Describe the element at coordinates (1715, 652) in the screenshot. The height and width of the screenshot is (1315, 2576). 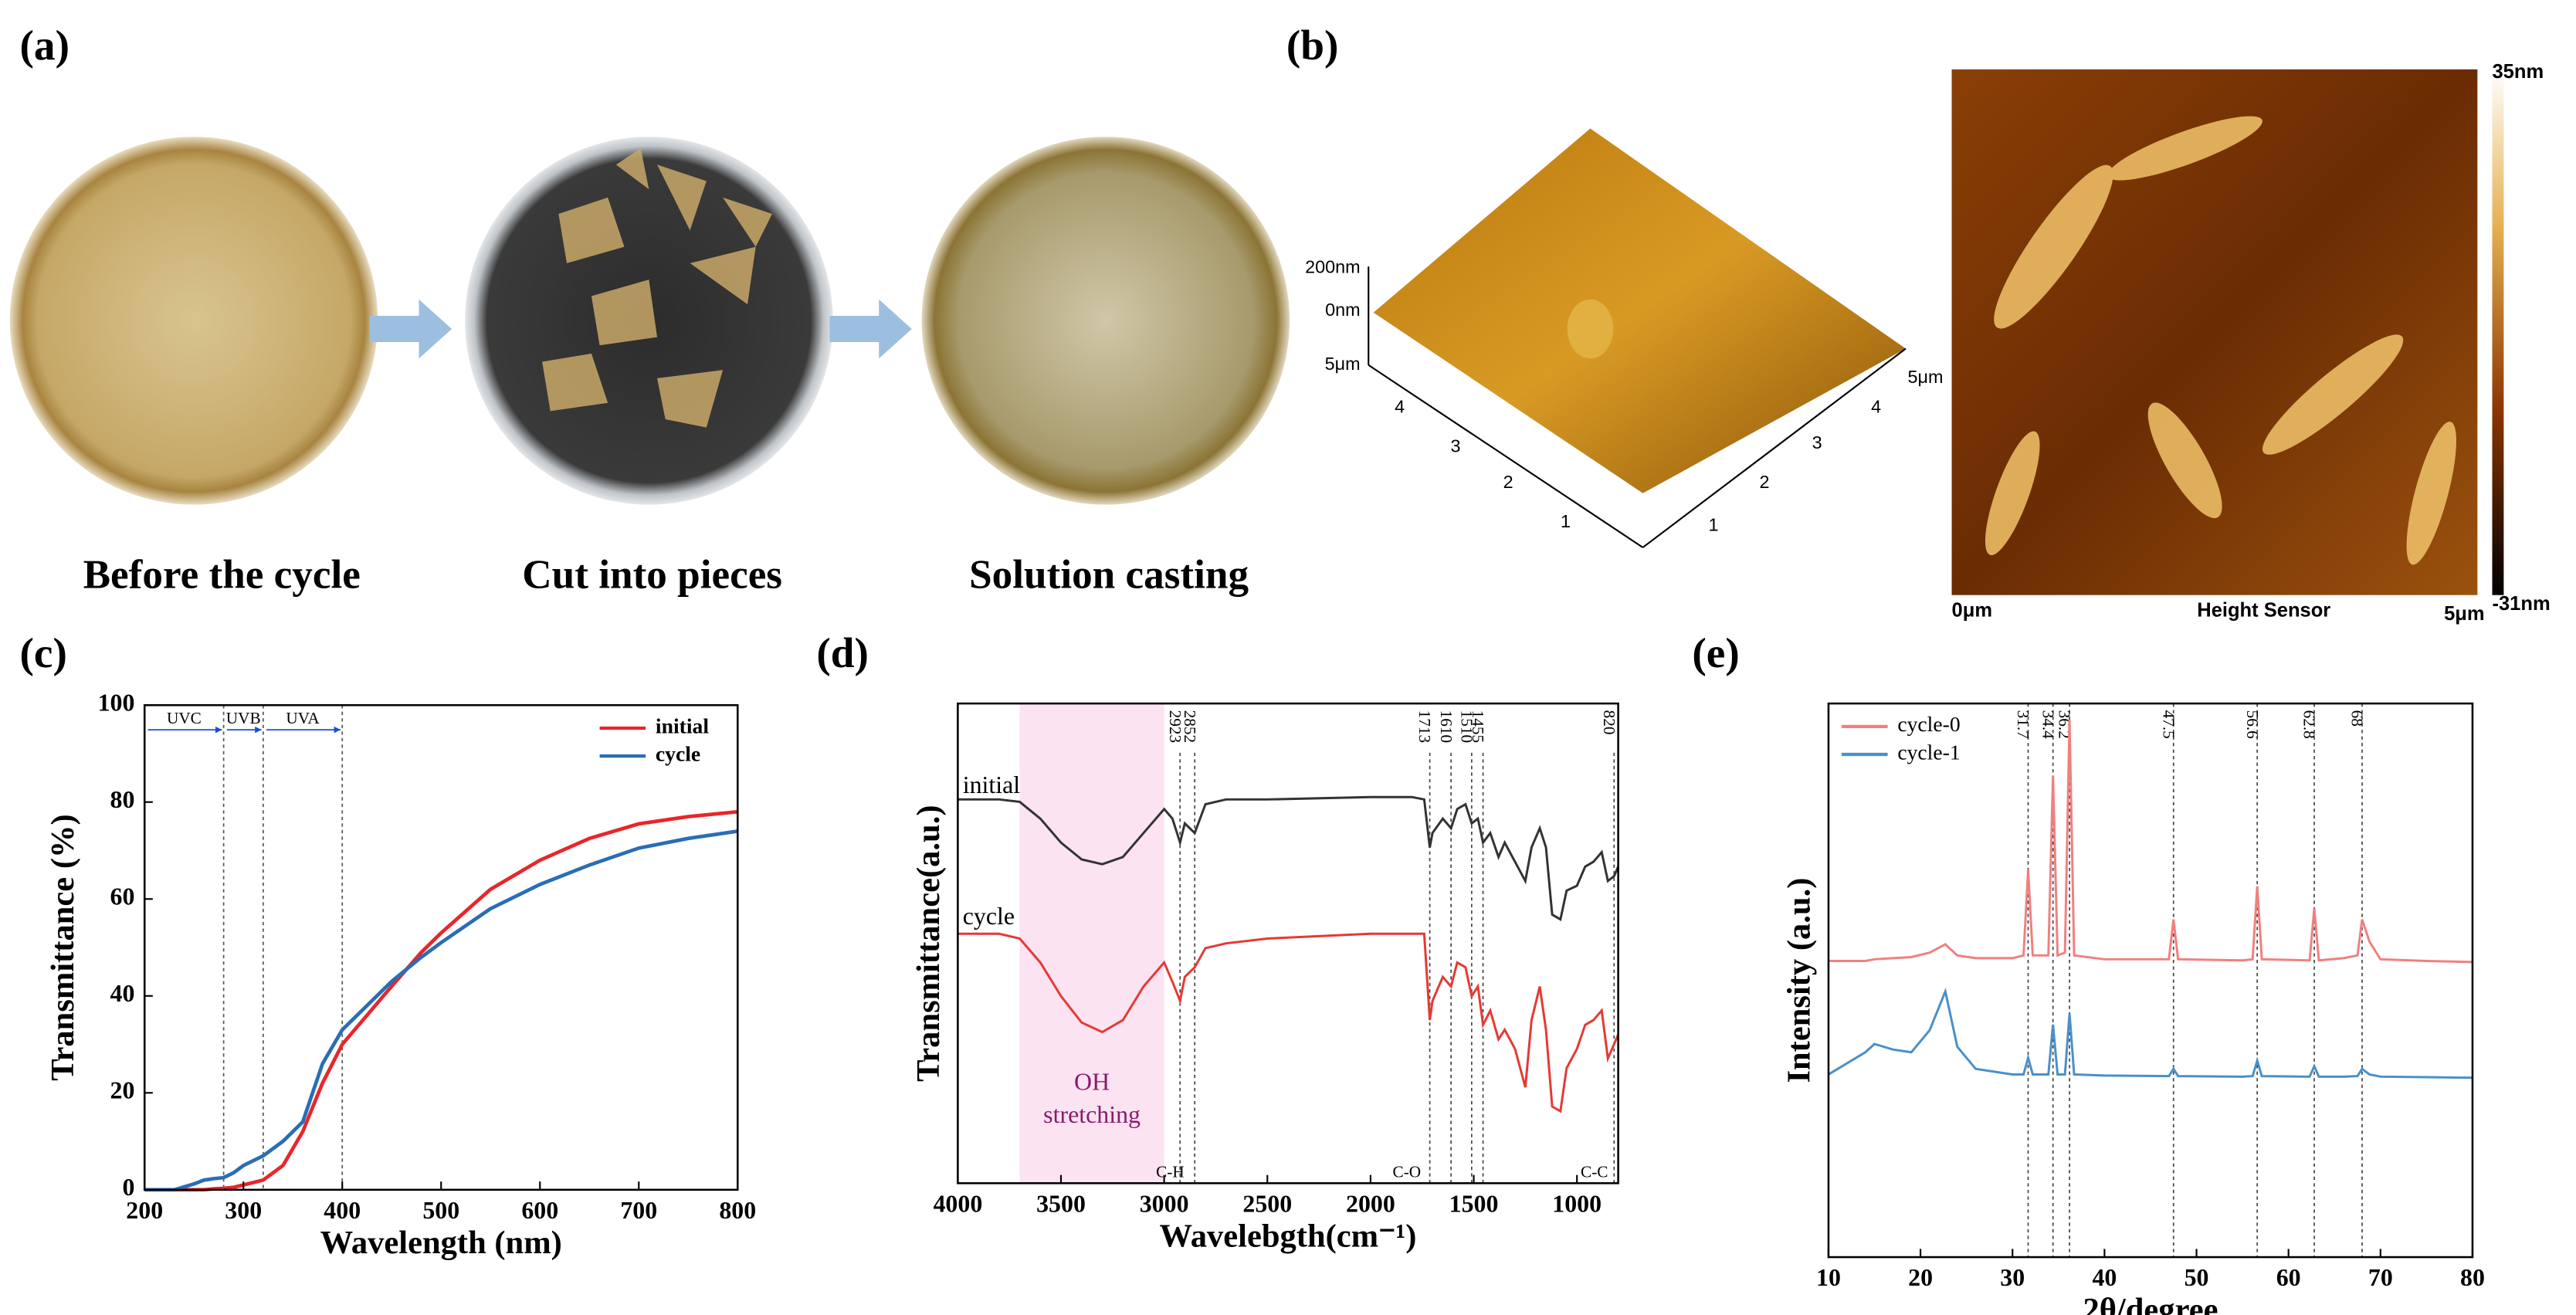
I see `panel-label: (e)` at that location.